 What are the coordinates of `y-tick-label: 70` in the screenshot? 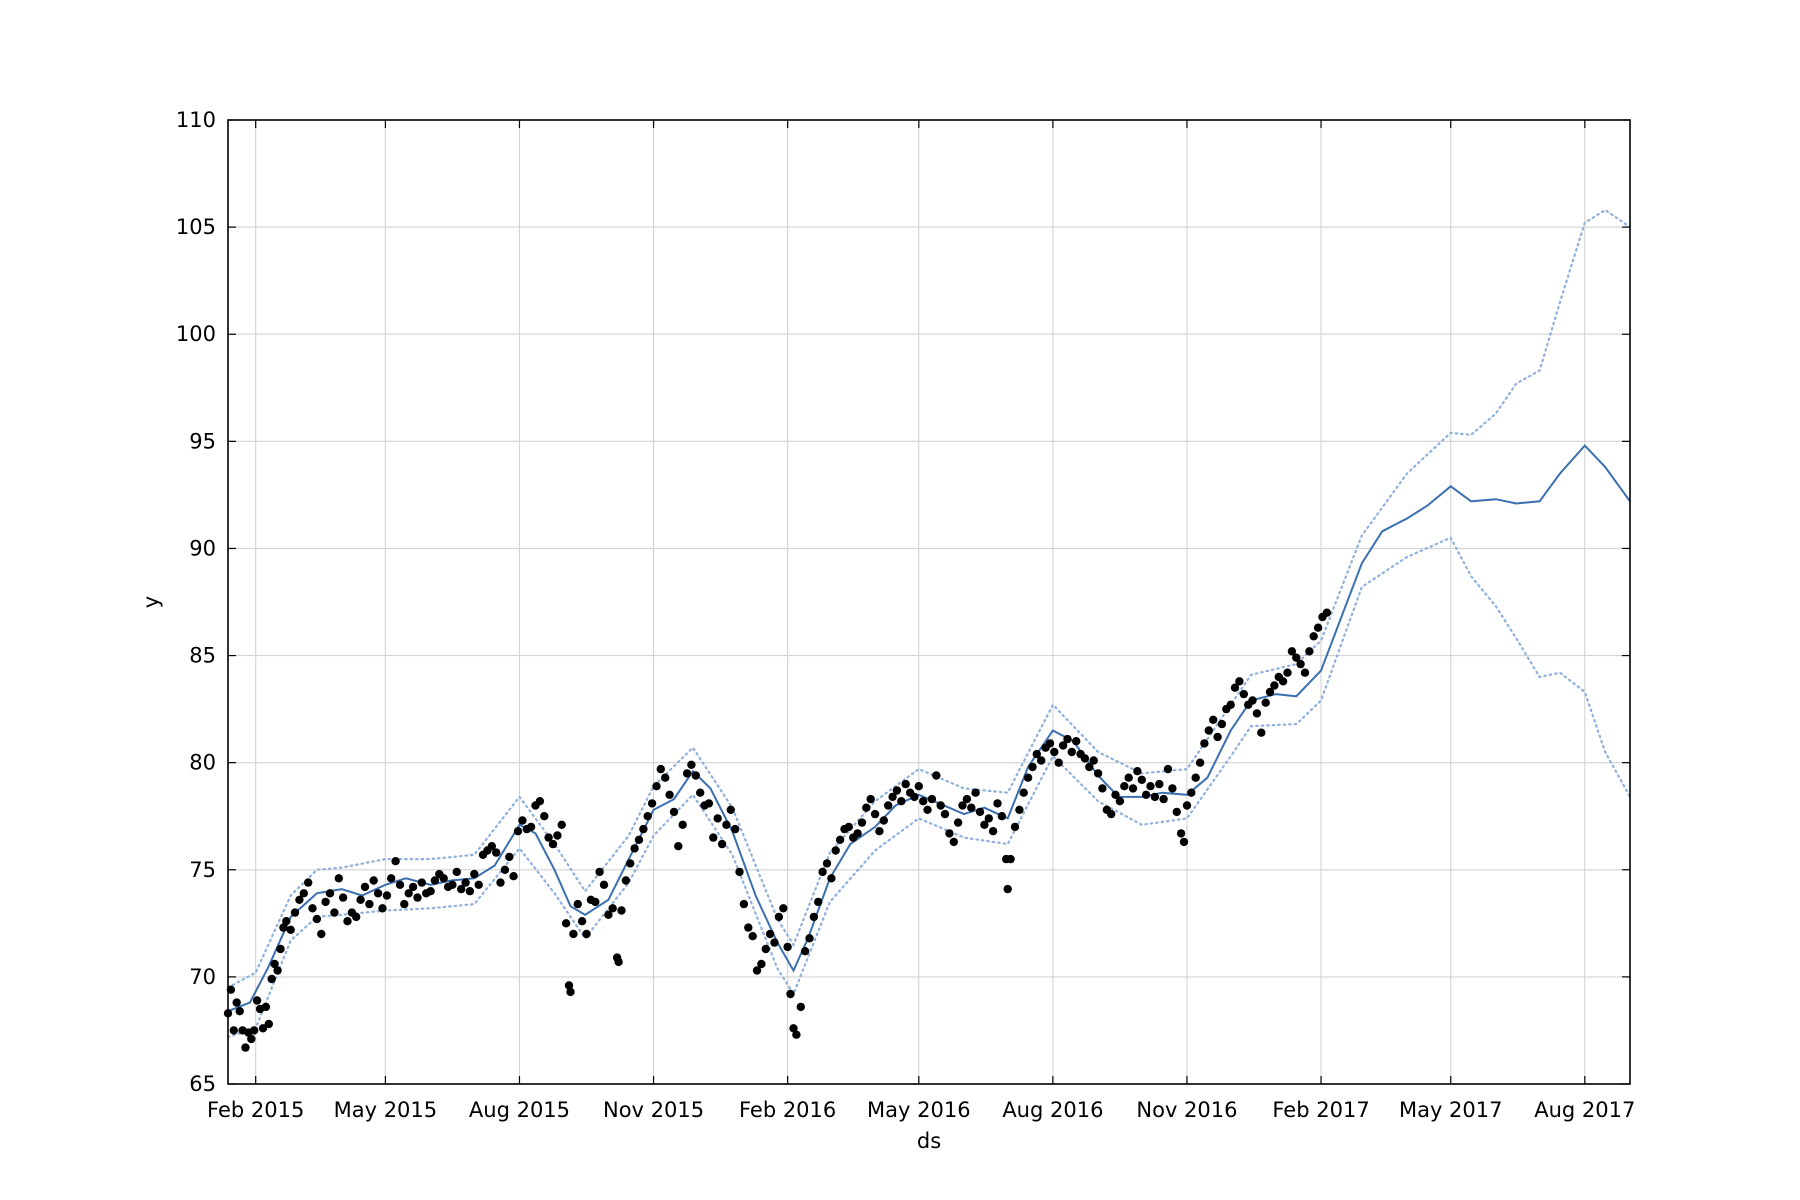 It's located at (202, 977).